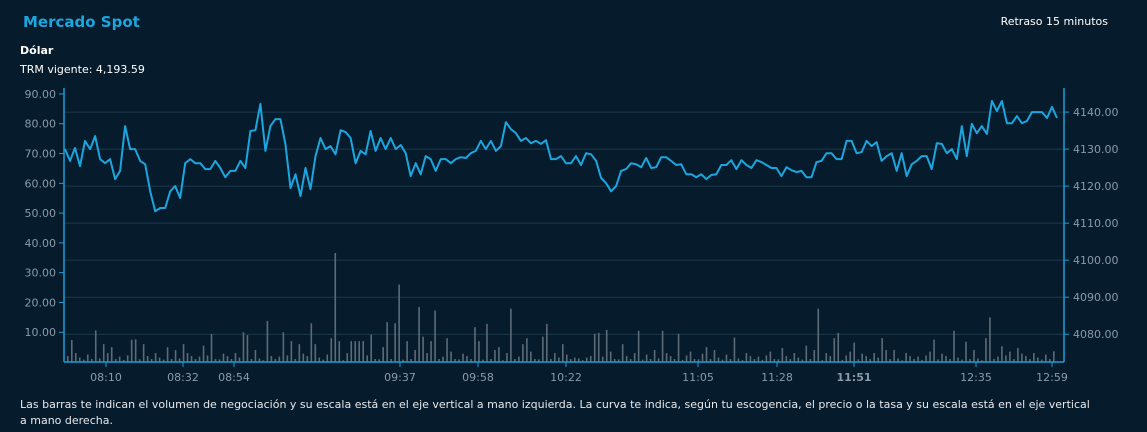 Image resolution: width=1147 pixels, height=432 pixels. What do you see at coordinates (566, 377) in the screenshot?
I see `x-tick-label: 10:22` at bounding box center [566, 377].